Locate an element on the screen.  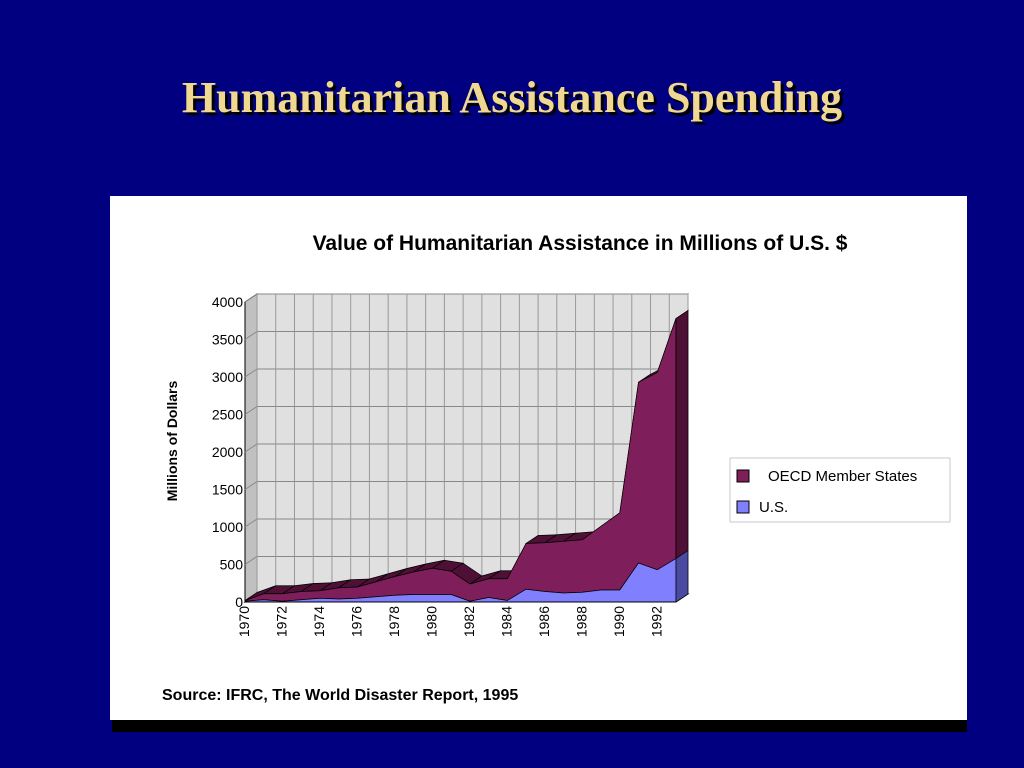
us-end-face is located at coordinates (682, 576).